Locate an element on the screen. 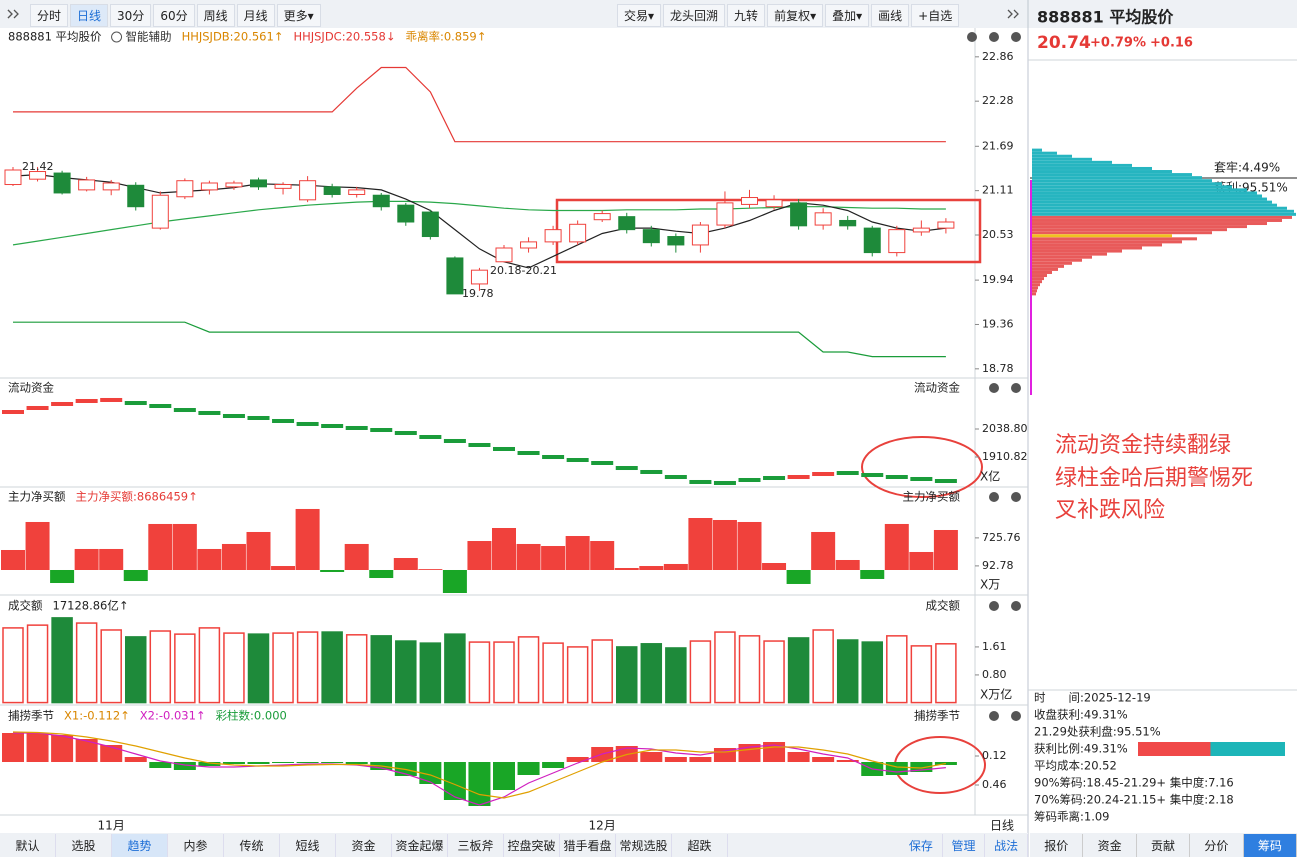  panel-header: X2:-0.031↑ is located at coordinates (173, 716).